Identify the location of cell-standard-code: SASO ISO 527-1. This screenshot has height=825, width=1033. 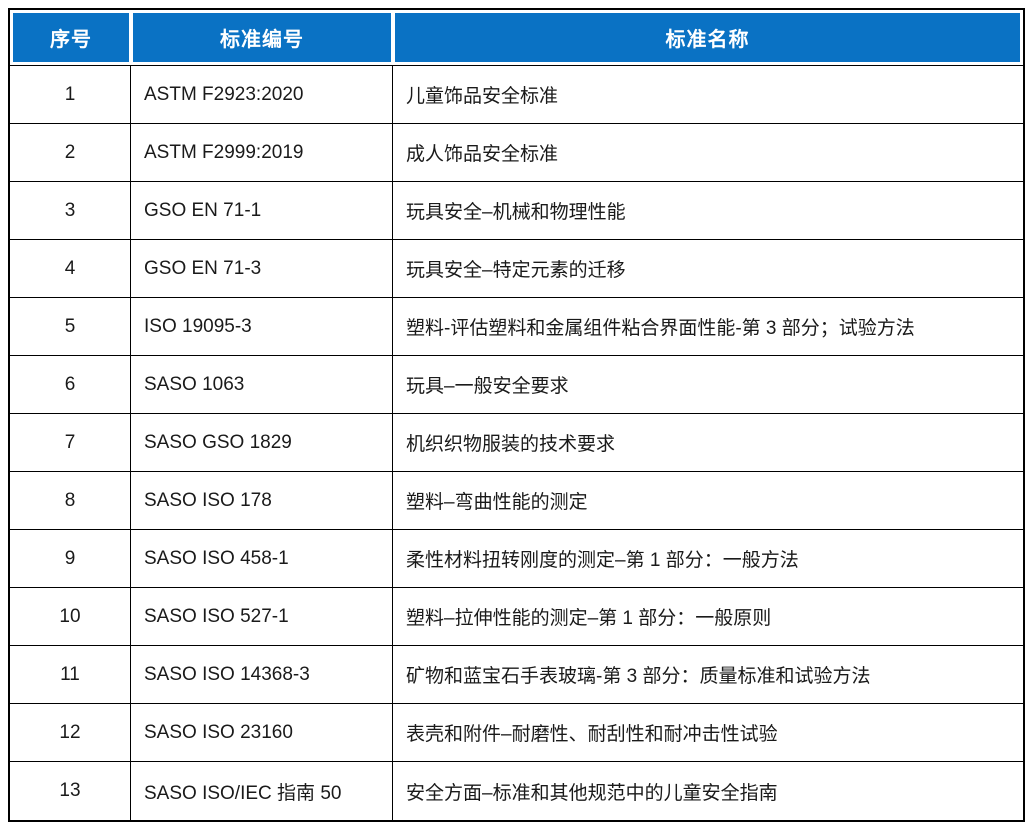
(262, 616).